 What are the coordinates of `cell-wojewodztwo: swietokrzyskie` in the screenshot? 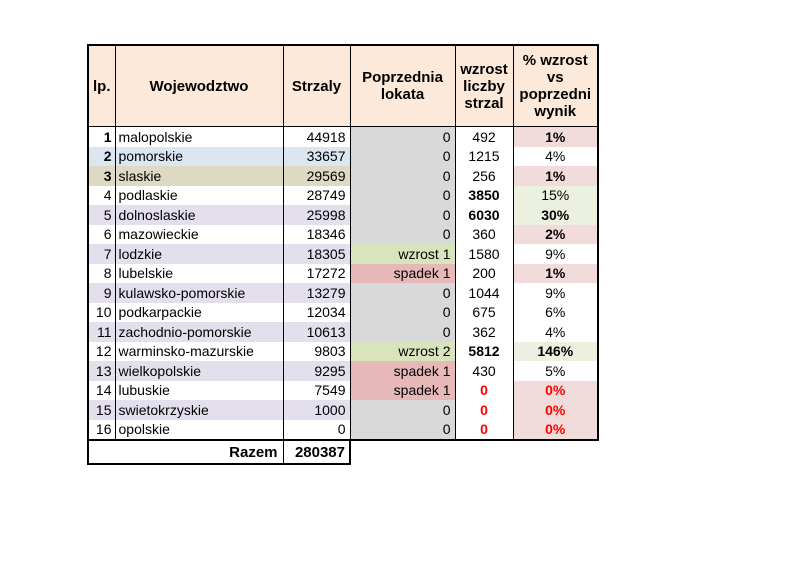 It's located at (199, 410).